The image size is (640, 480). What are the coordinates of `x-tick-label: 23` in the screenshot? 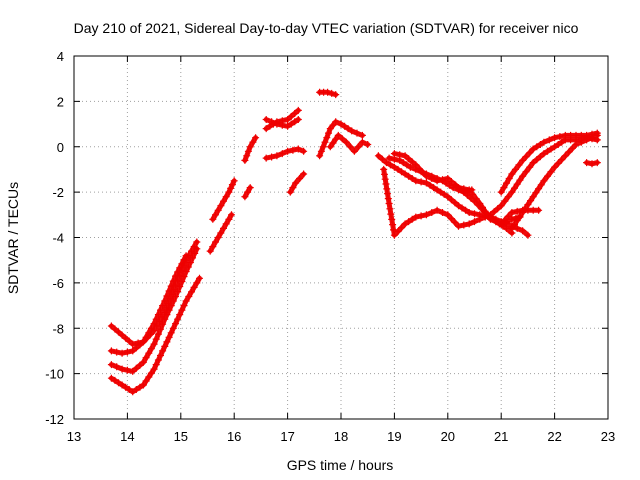 It's located at (608, 436).